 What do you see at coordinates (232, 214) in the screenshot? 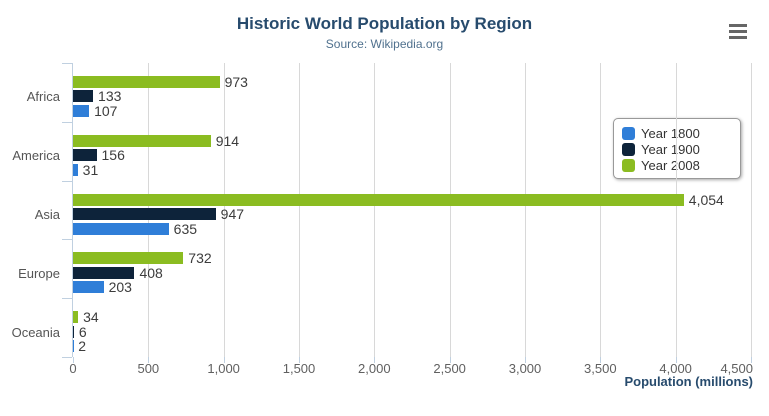
I see `bar-data-label: 947` at bounding box center [232, 214].